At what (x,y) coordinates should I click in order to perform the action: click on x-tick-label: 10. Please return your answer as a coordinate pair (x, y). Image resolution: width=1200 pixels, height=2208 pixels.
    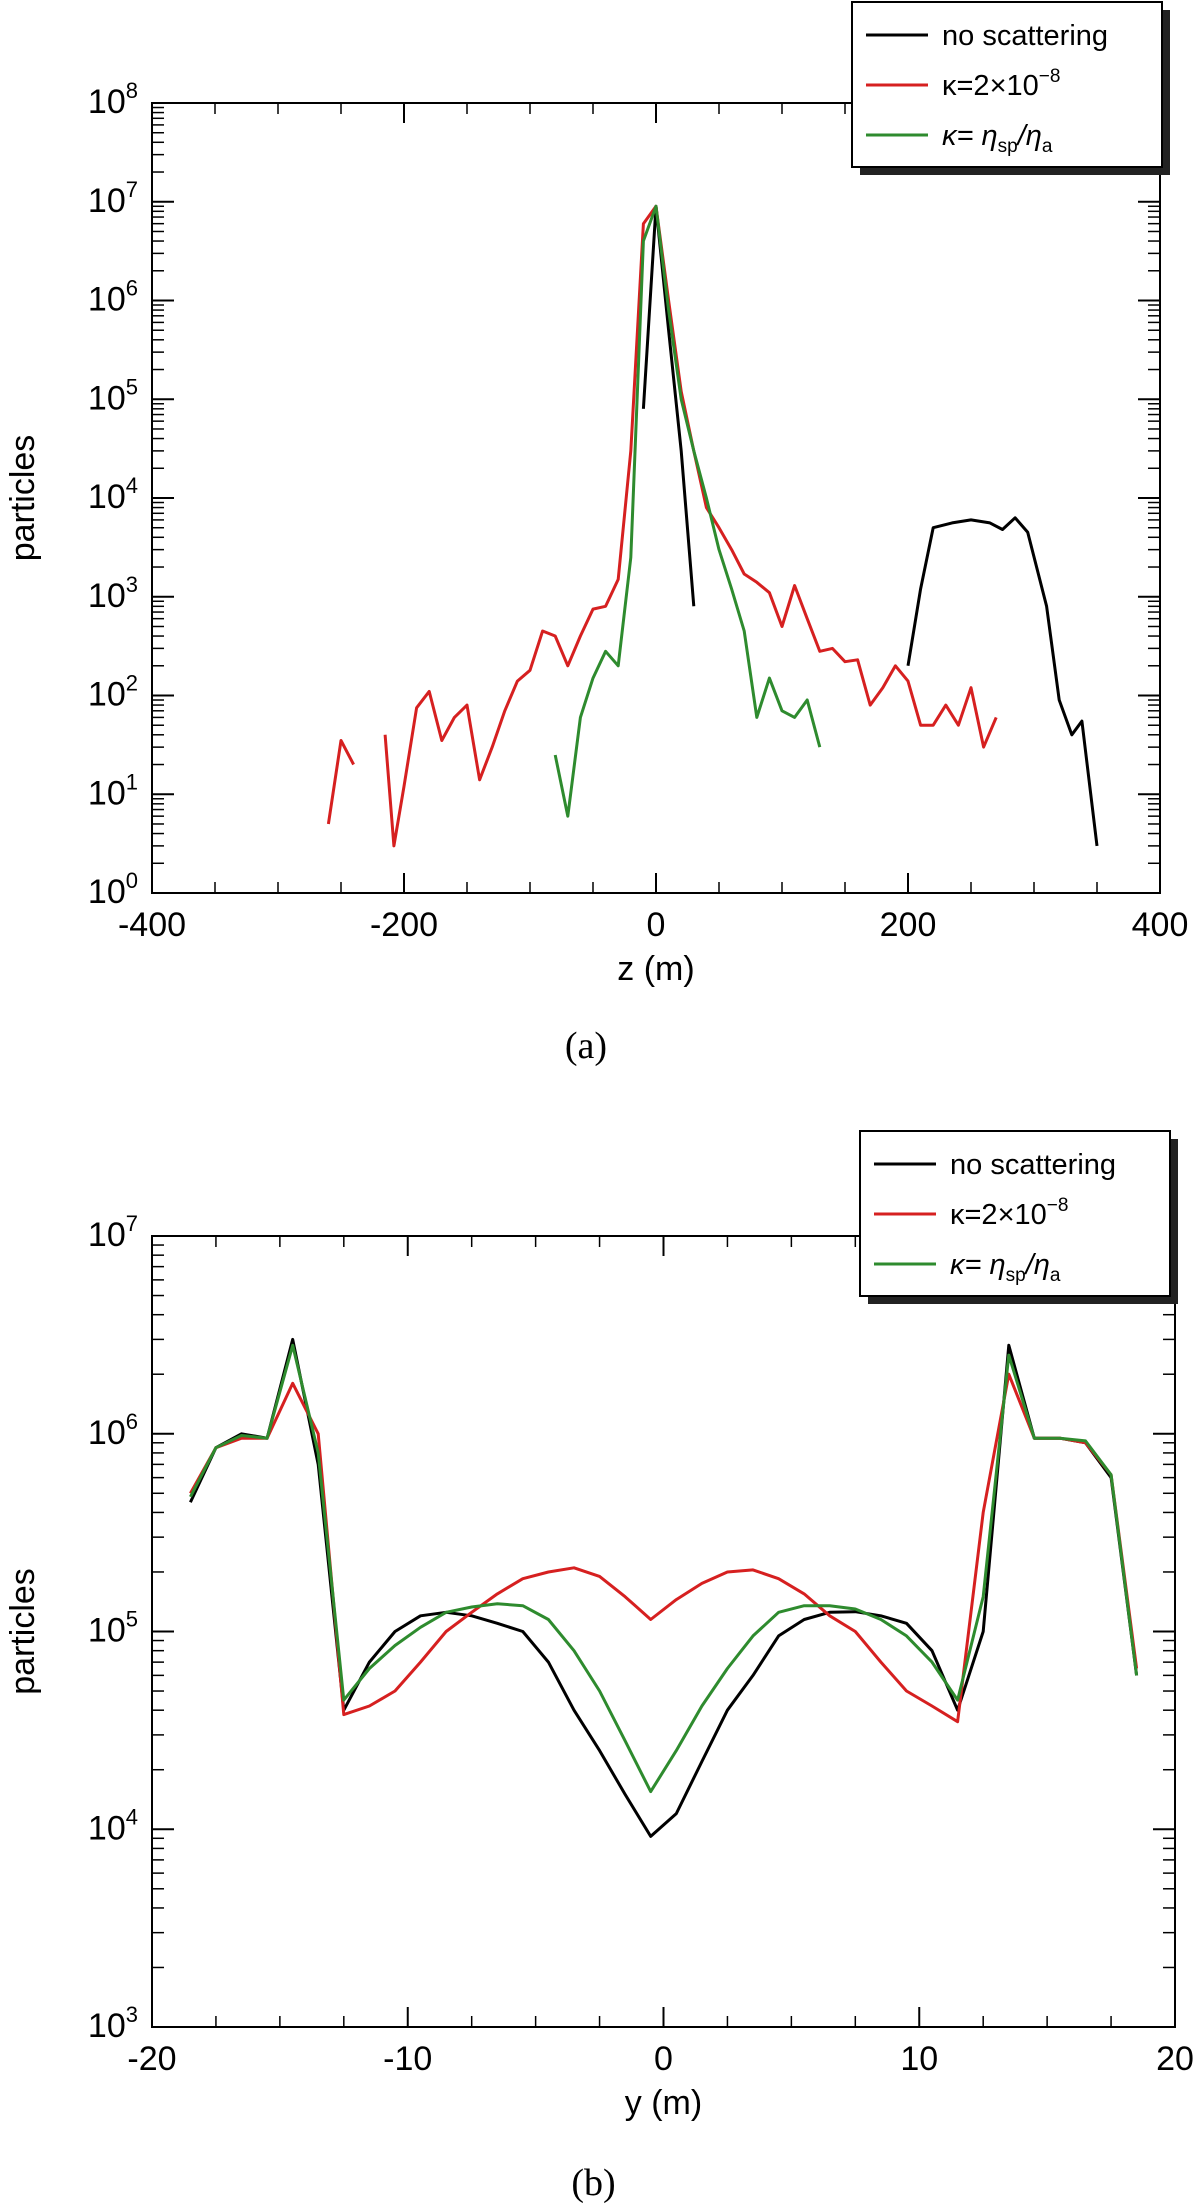
    Looking at the image, I should click on (919, 2059).